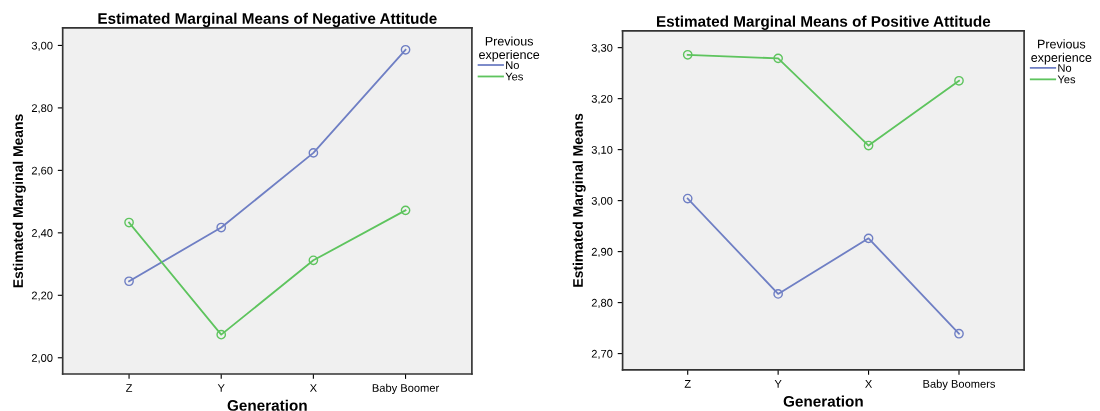  Describe the element at coordinates (602, 150) in the screenshot. I see `y-tick-label: 3,10` at that location.